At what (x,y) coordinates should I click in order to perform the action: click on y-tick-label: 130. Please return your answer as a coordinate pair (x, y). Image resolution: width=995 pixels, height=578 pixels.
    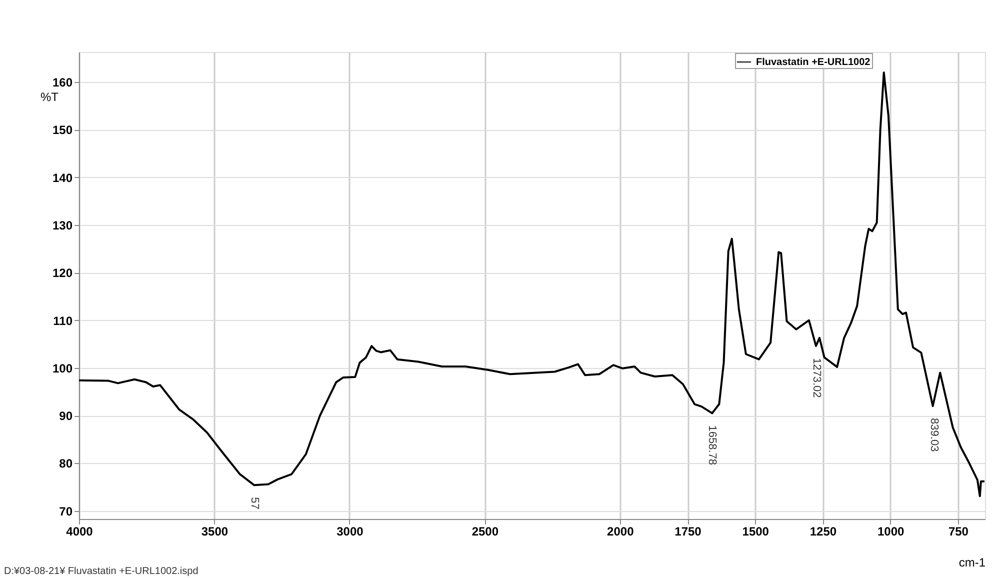
    Looking at the image, I should click on (62, 225).